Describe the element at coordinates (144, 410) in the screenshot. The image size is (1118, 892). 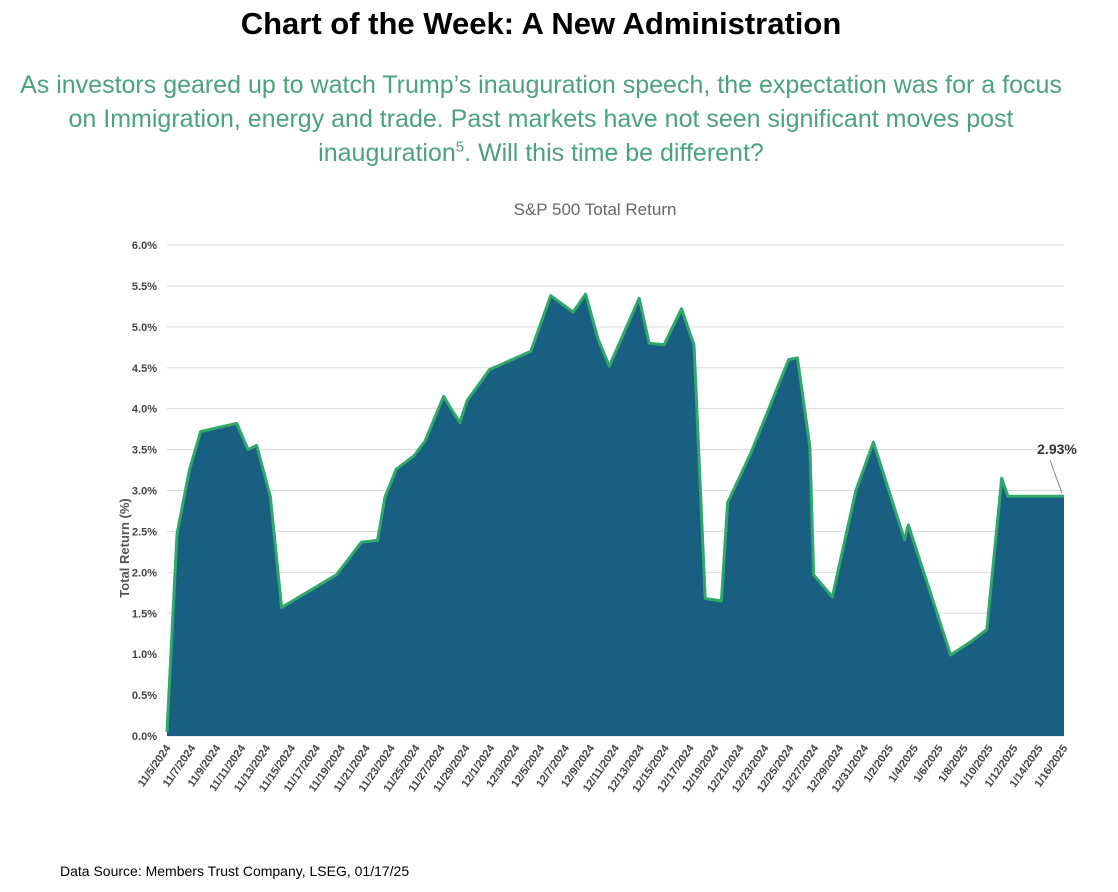
I see `y-tick-label: 4.0%` at that location.